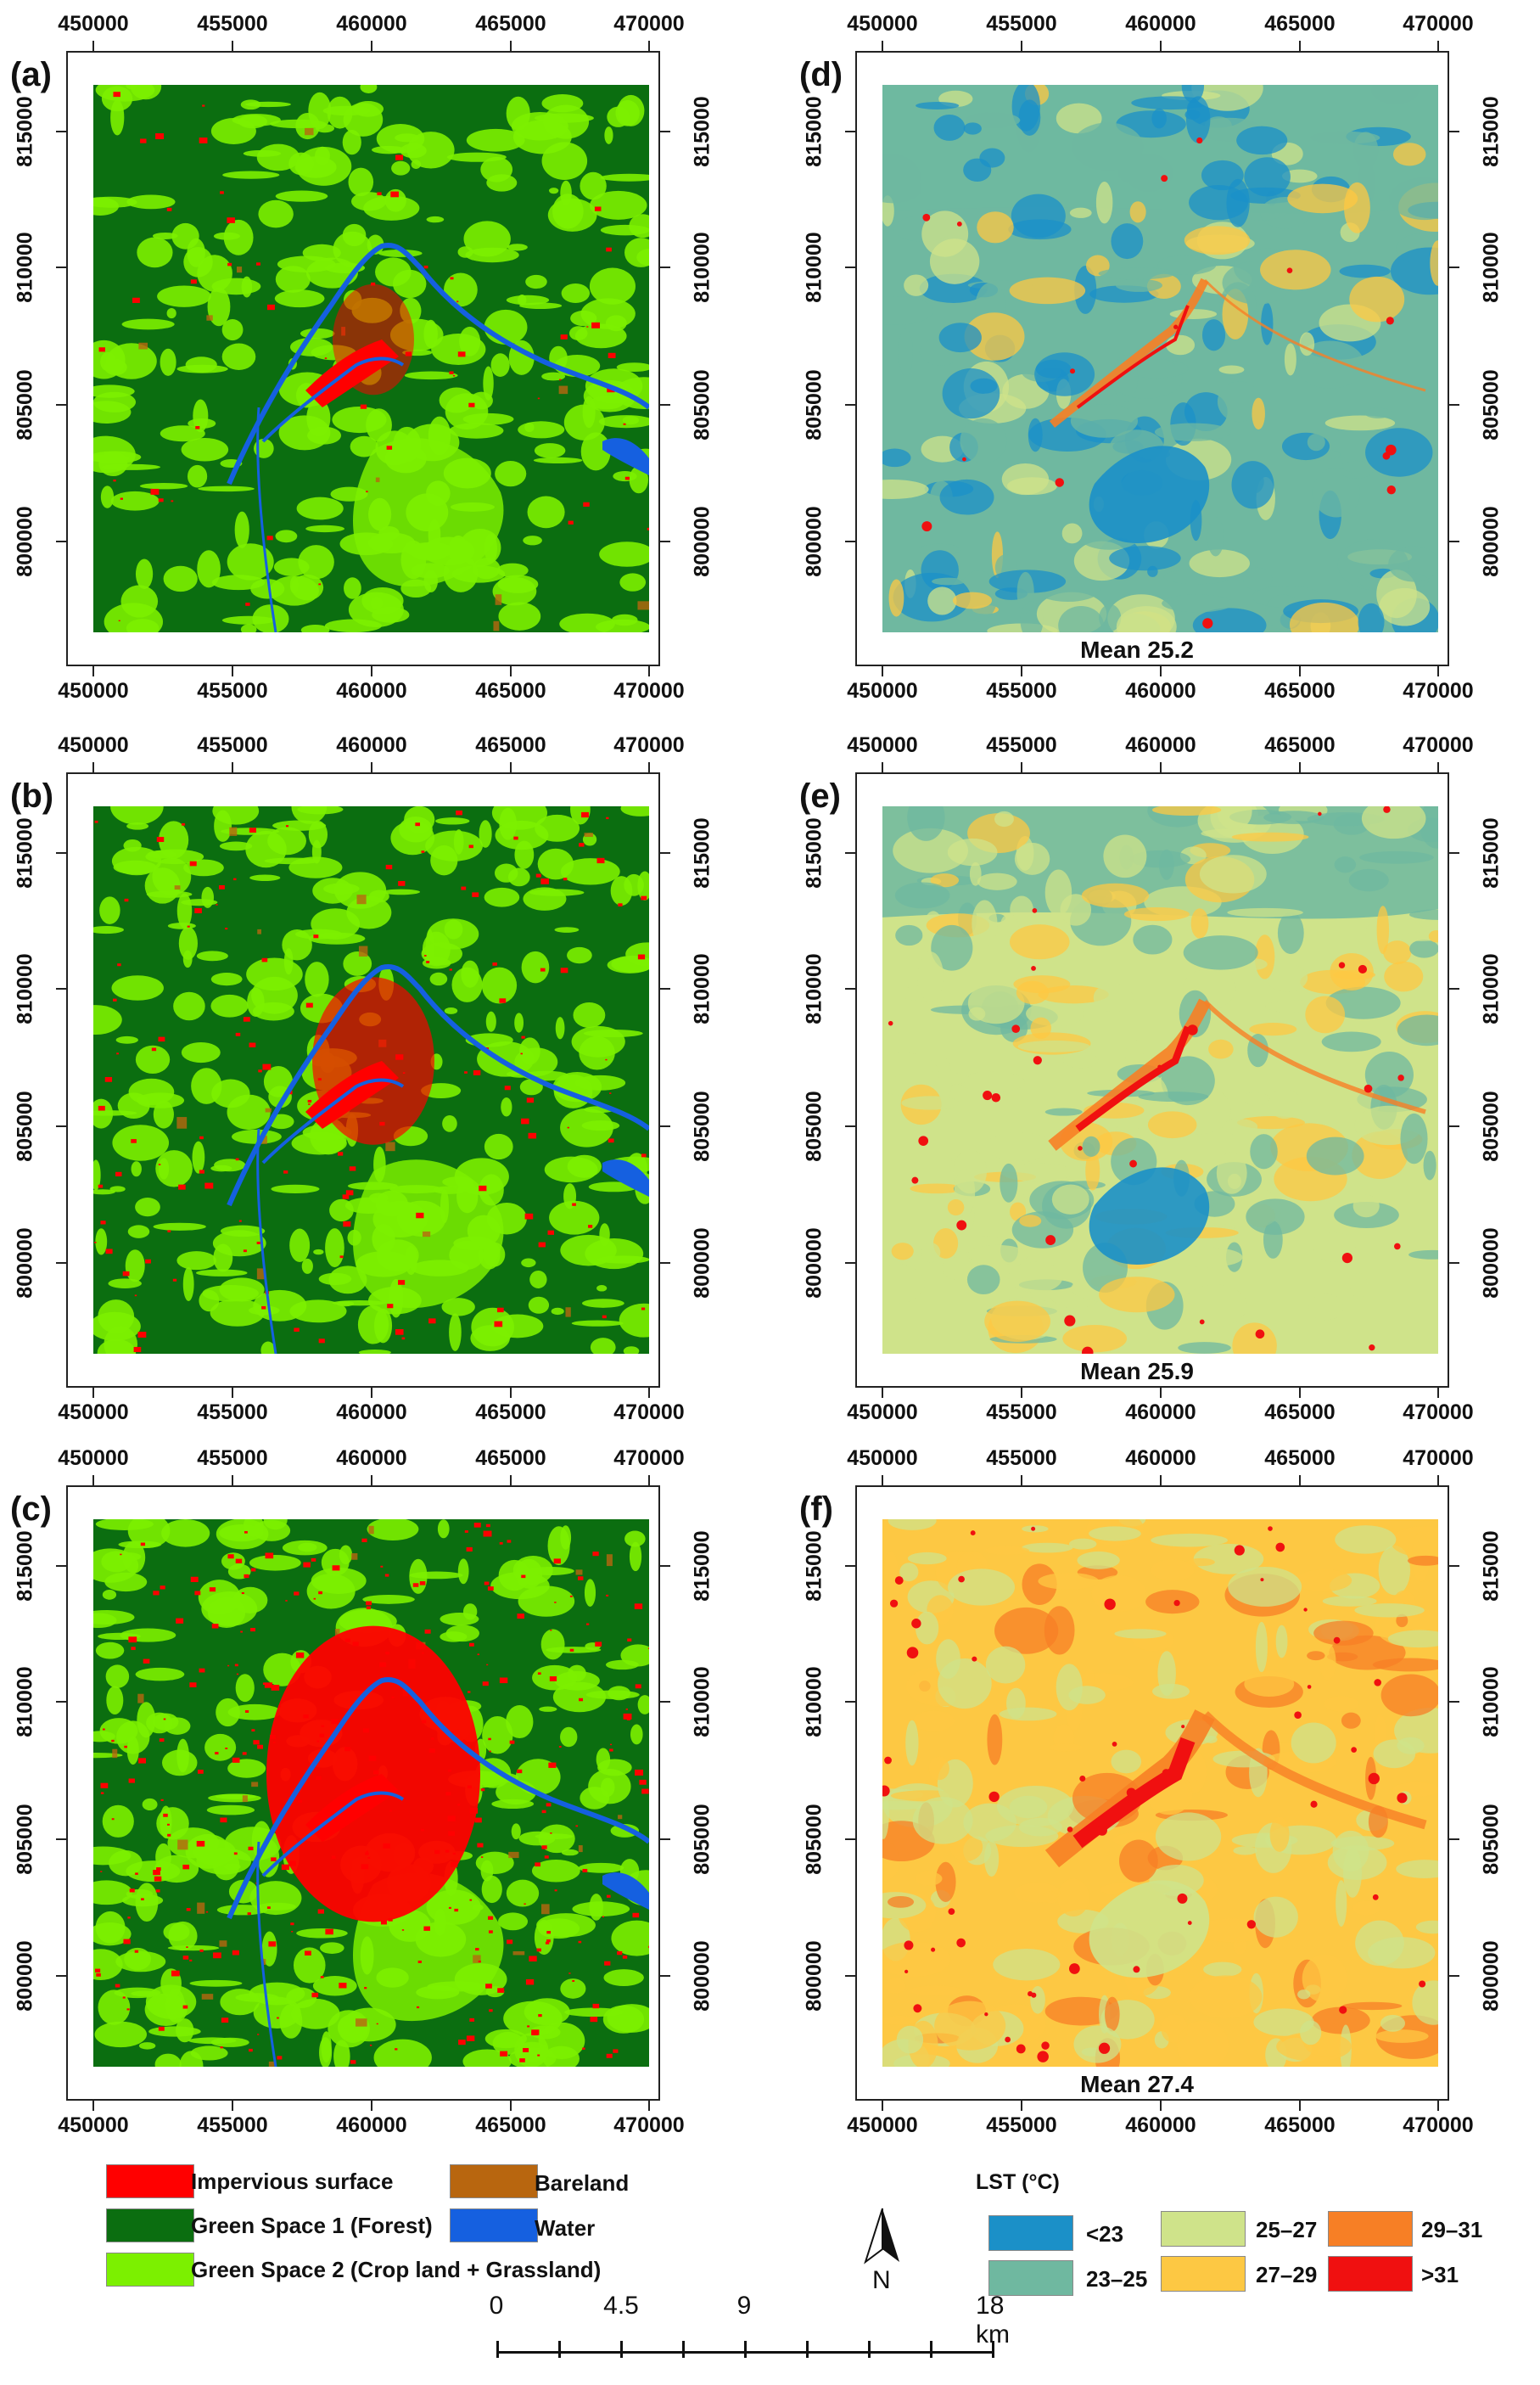  I want to click on legend-label-forest: Green Space 1 (Forest), so click(312, 2225).